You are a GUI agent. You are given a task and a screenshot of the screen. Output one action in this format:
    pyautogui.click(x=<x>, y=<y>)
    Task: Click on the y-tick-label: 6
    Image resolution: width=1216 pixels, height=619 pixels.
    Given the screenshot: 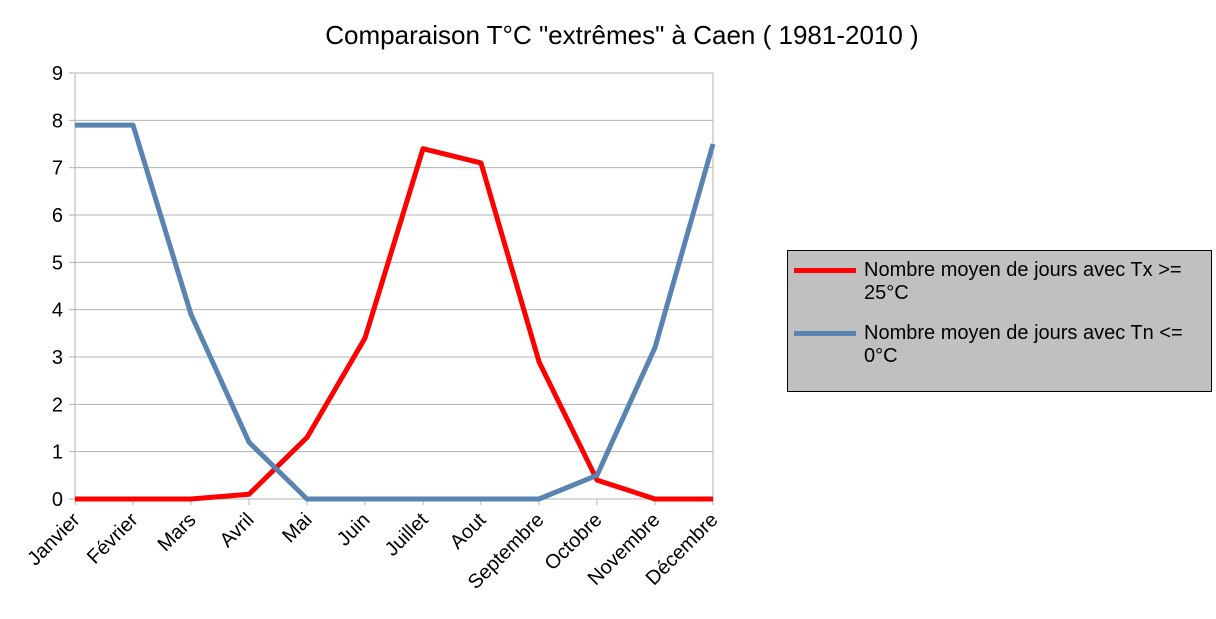 What is the action you would take?
    pyautogui.click(x=57, y=216)
    